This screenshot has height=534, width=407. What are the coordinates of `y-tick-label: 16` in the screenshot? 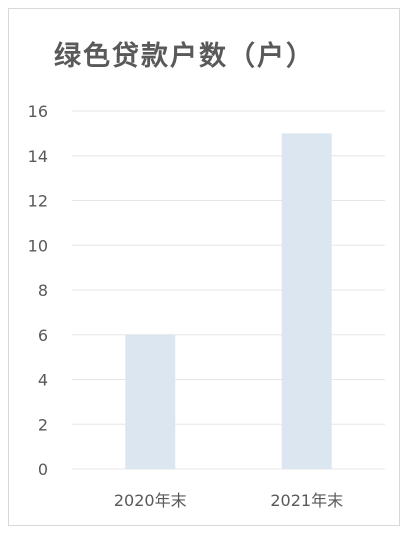 It's located at (38, 111).